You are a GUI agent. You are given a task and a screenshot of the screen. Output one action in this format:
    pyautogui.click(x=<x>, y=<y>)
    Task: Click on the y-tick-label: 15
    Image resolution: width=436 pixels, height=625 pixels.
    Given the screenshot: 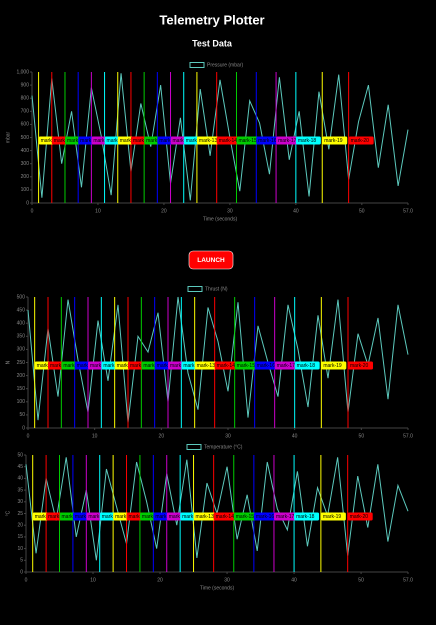 What is the action you would take?
    pyautogui.click(x=20, y=537)
    